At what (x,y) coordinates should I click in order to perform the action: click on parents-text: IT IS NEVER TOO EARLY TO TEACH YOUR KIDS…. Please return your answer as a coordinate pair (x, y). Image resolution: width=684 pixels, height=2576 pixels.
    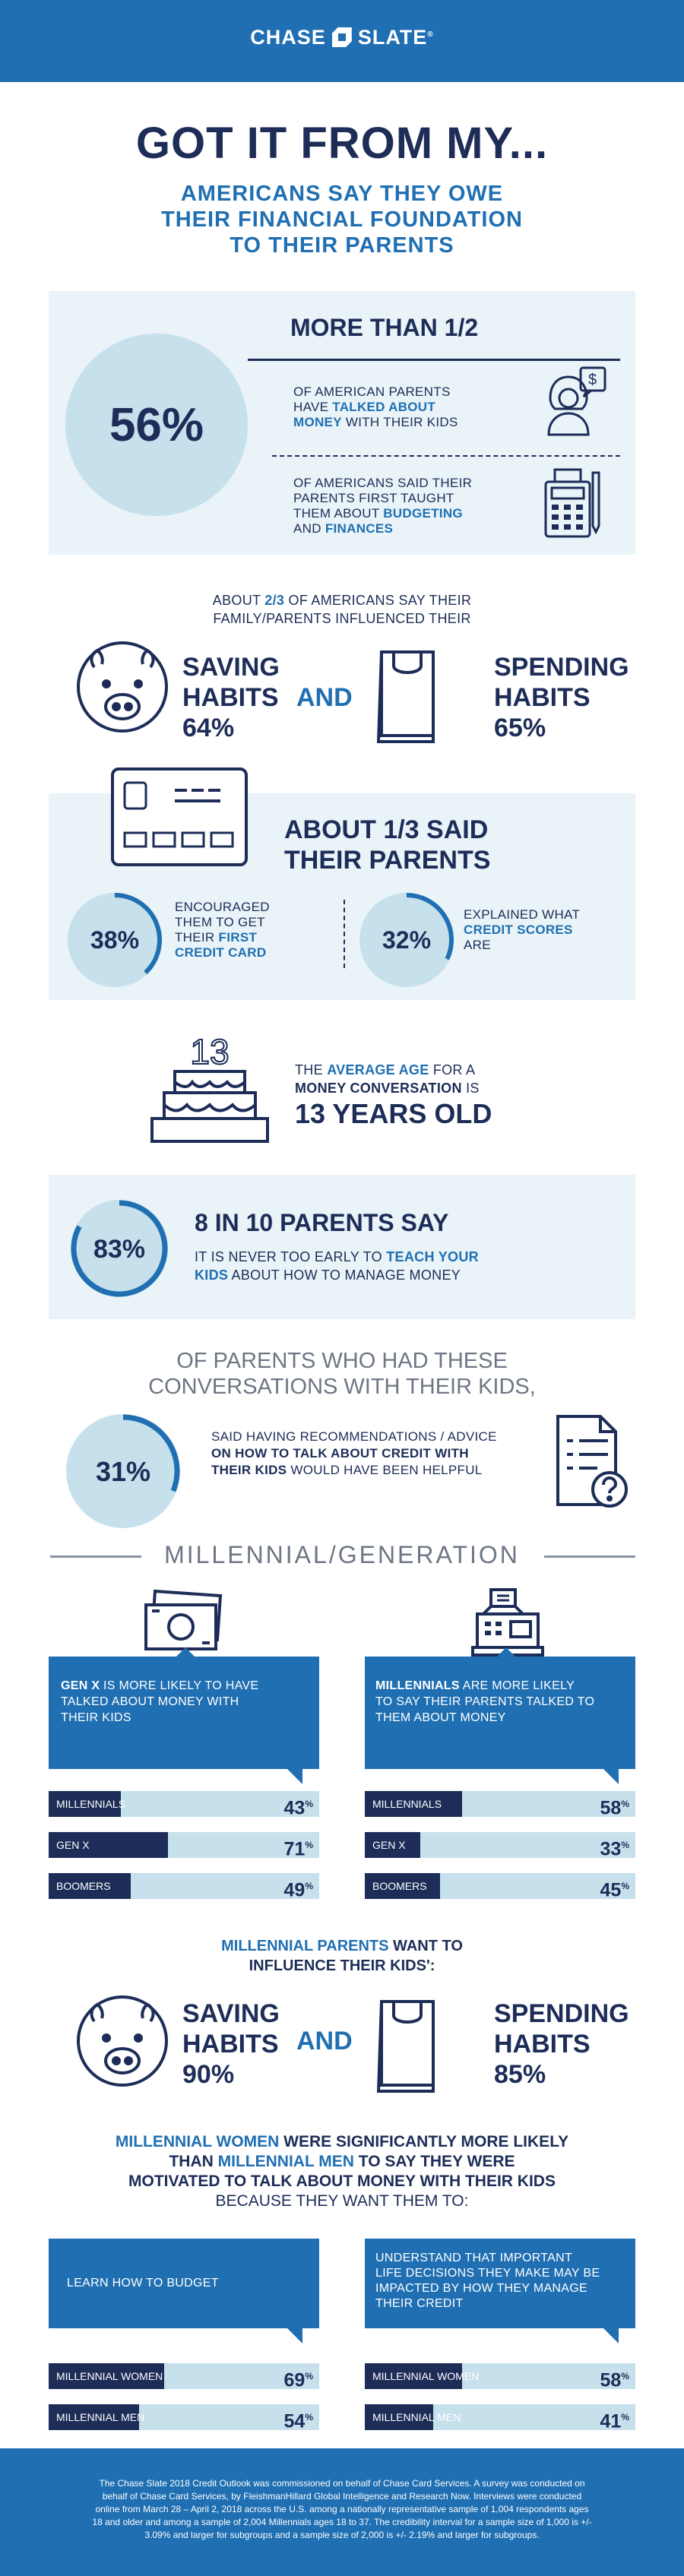
    Looking at the image, I should click on (337, 1266).